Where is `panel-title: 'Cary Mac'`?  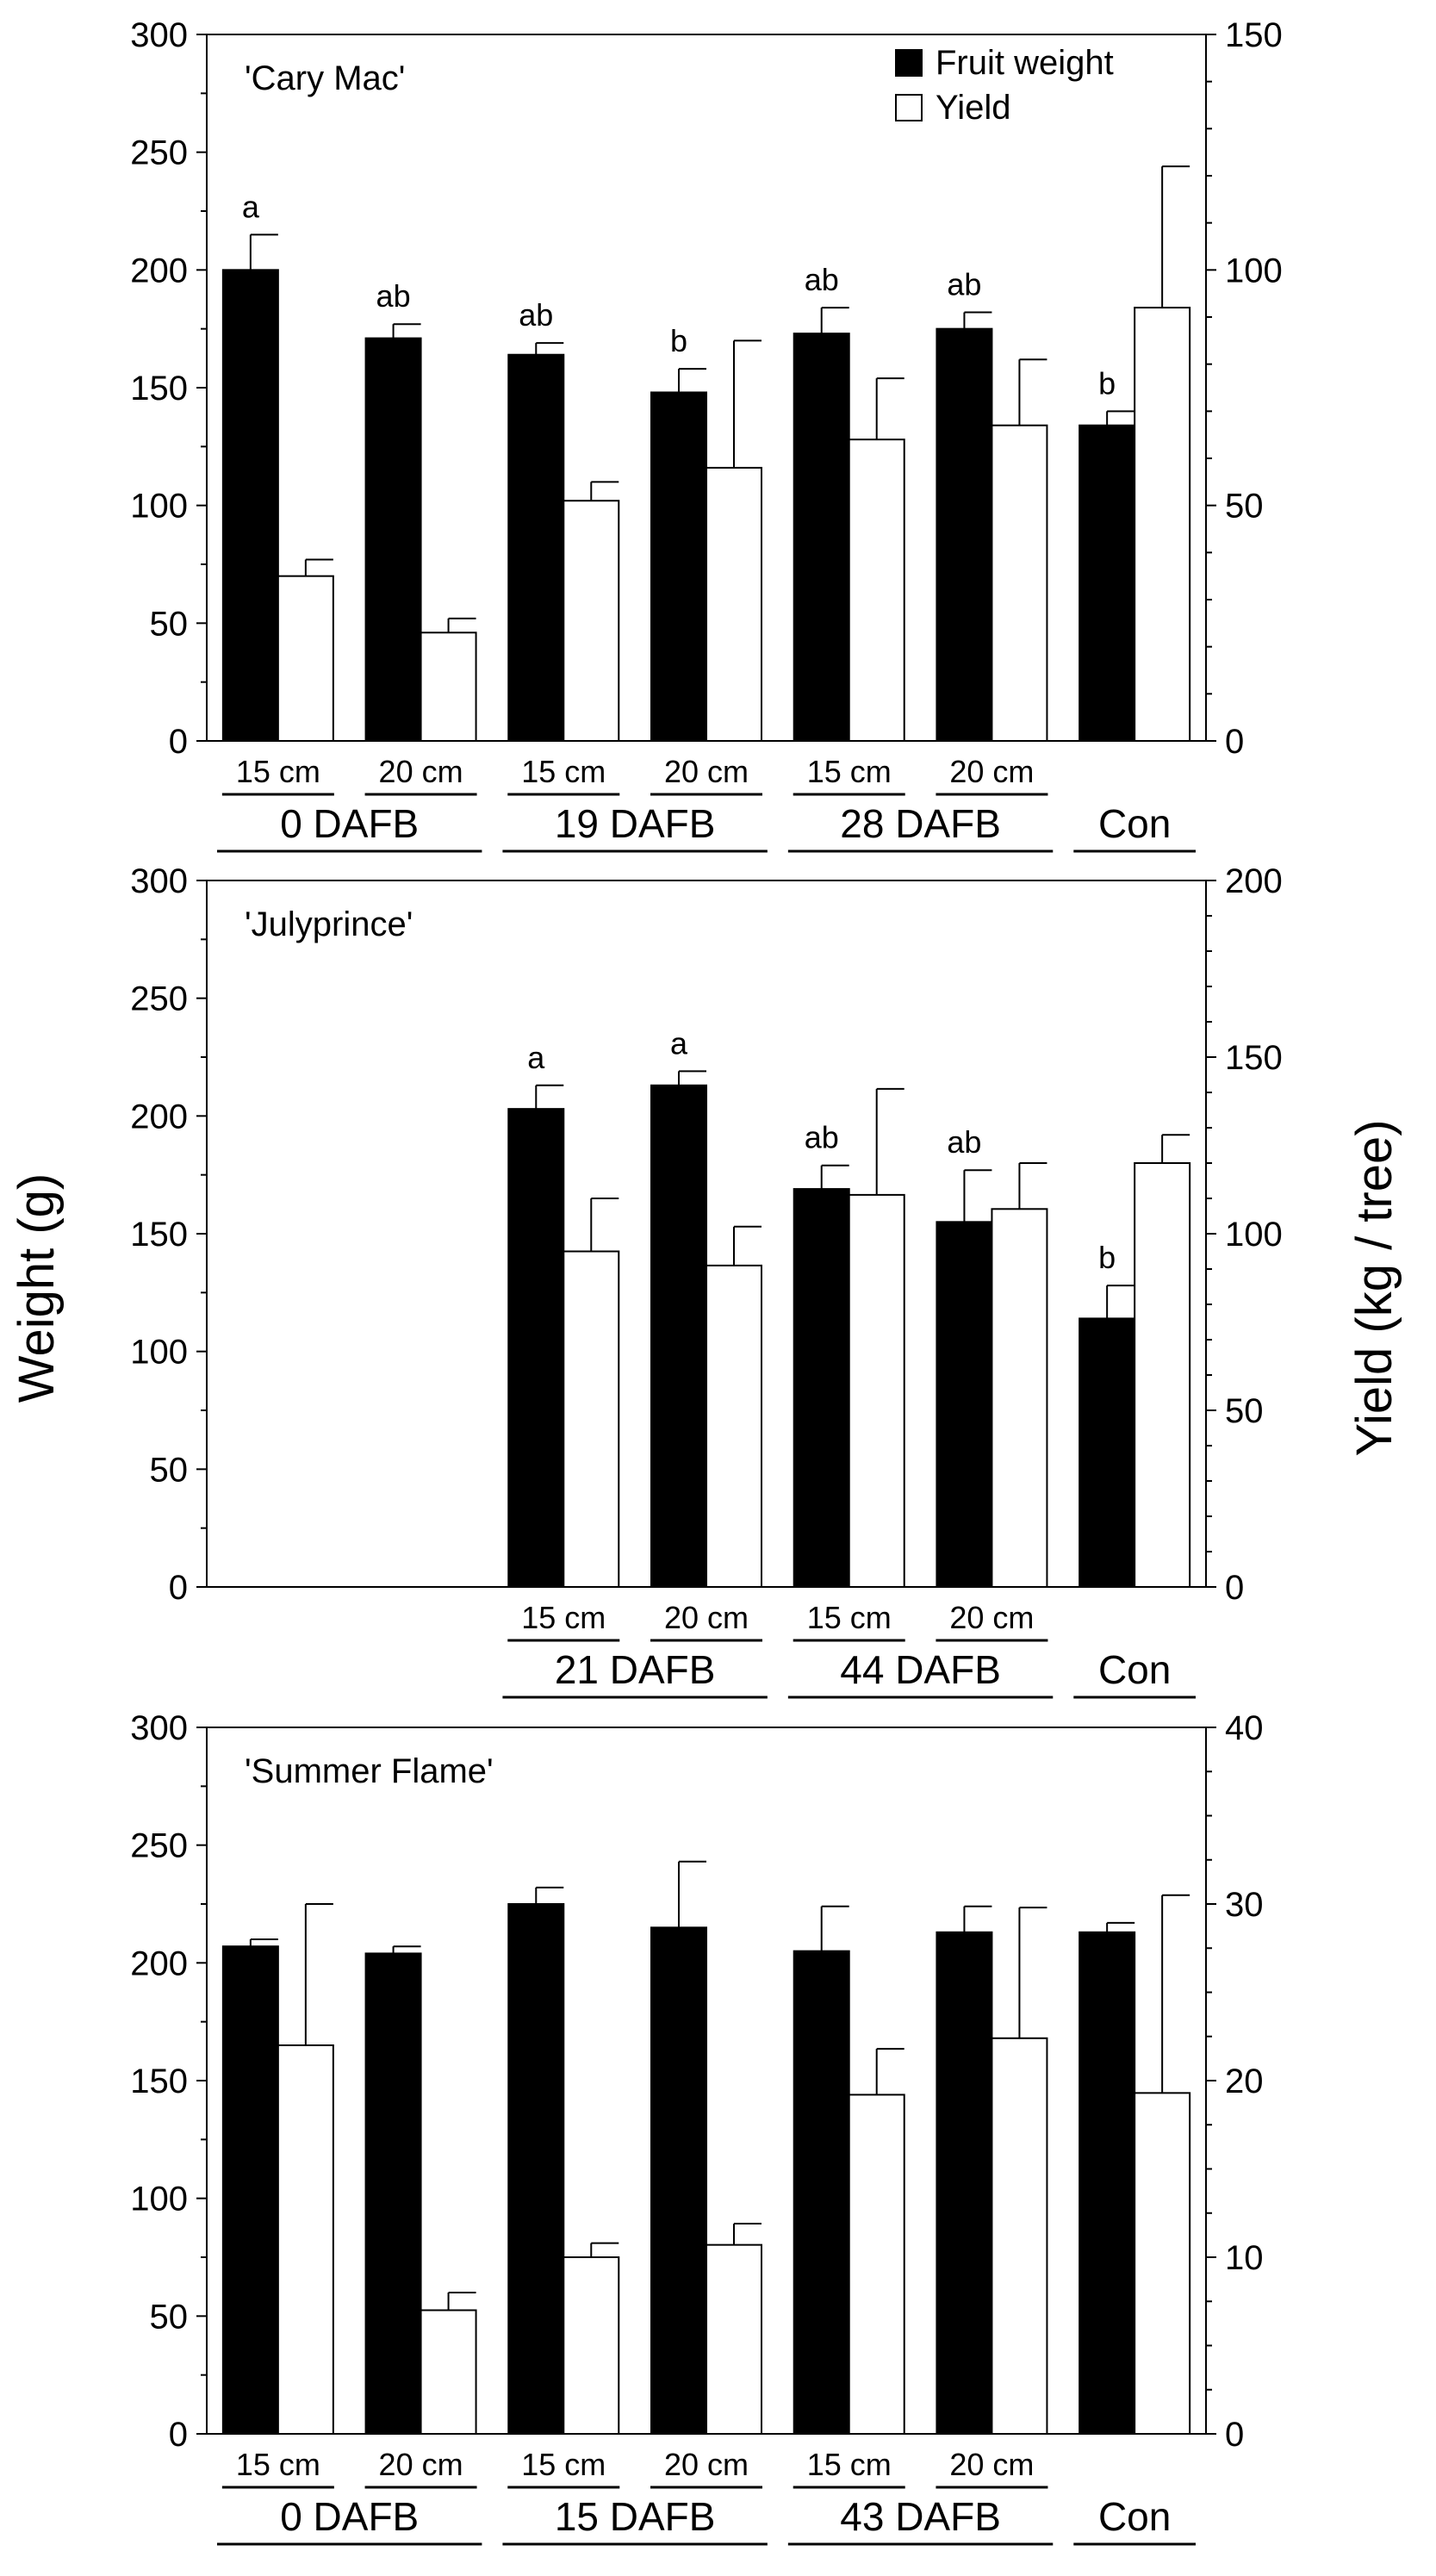
panel-title: 'Cary Mac' is located at coordinates (325, 78).